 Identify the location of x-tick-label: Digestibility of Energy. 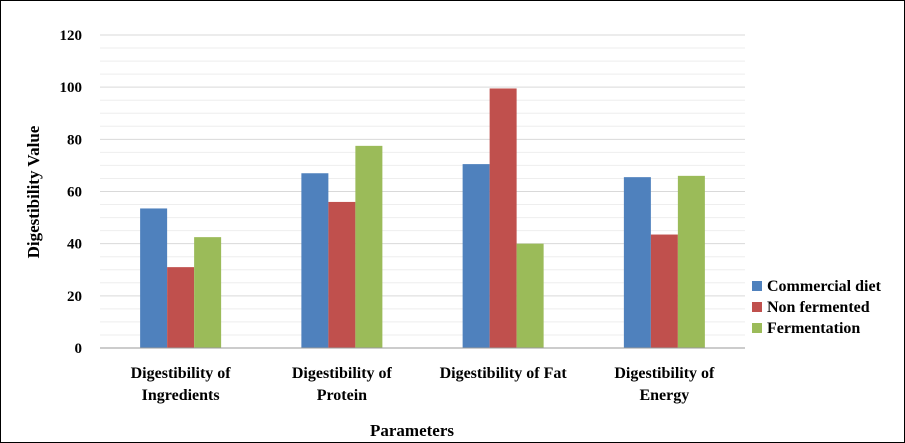
(664, 384).